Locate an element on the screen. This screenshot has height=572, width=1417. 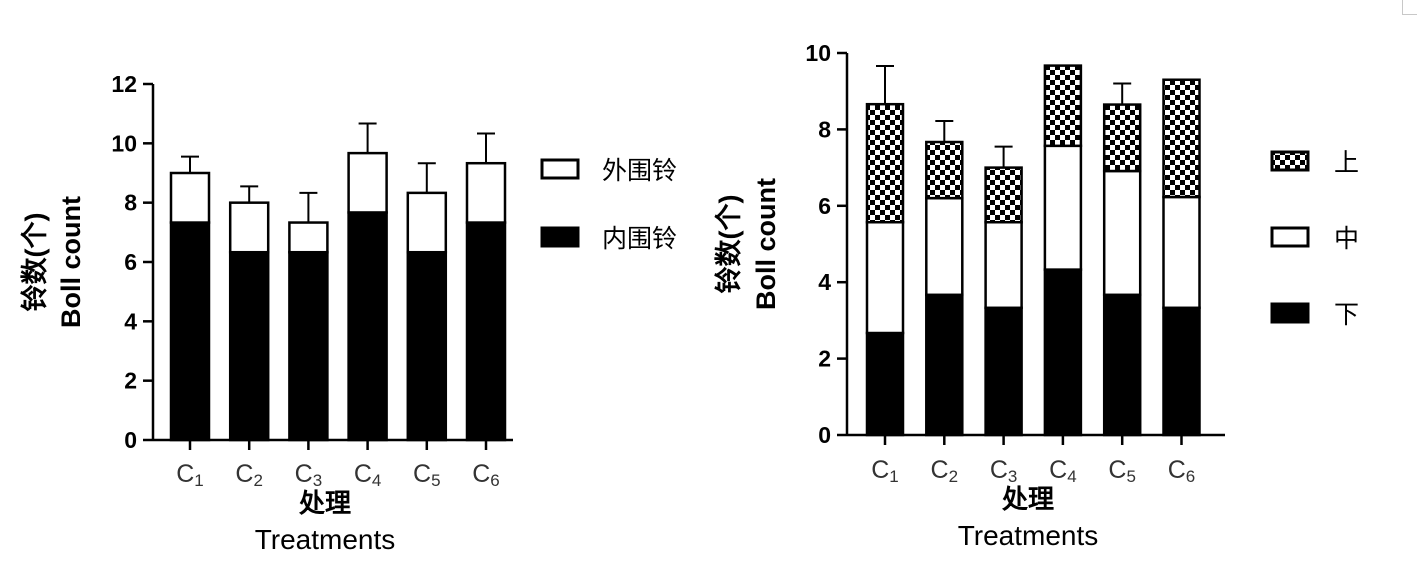
corner-mark is located at coordinates (1409, 7).